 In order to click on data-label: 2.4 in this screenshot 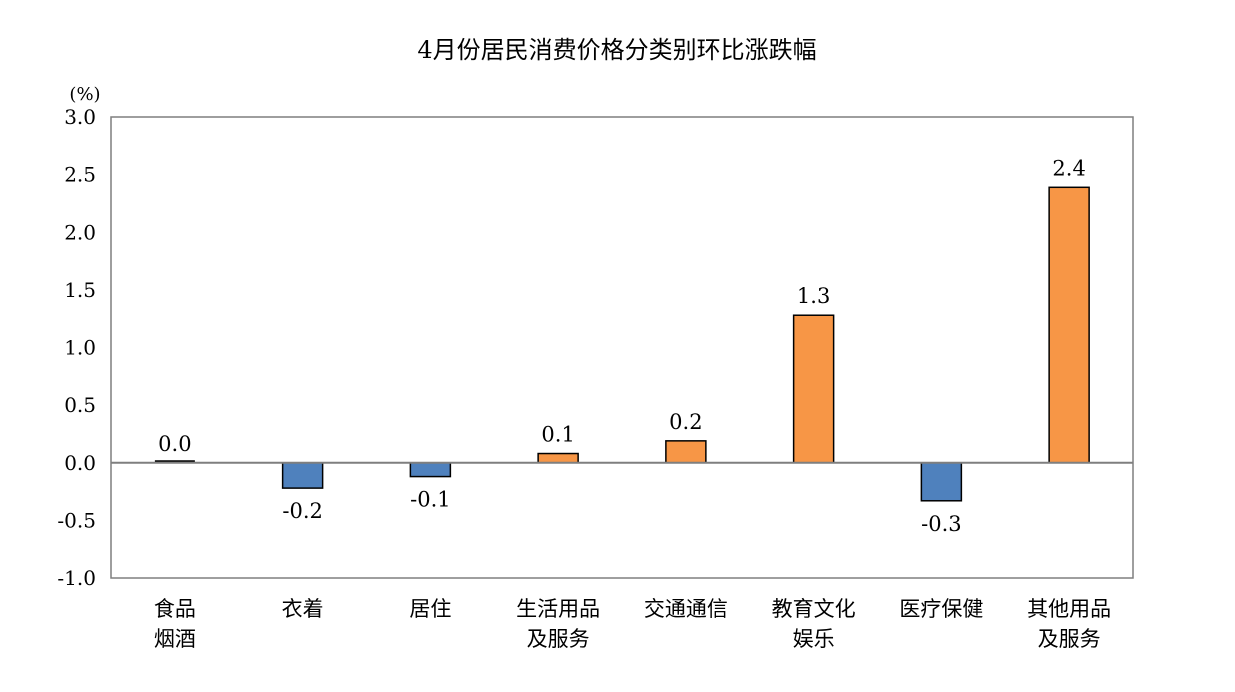, I will do `click(1068, 168)`.